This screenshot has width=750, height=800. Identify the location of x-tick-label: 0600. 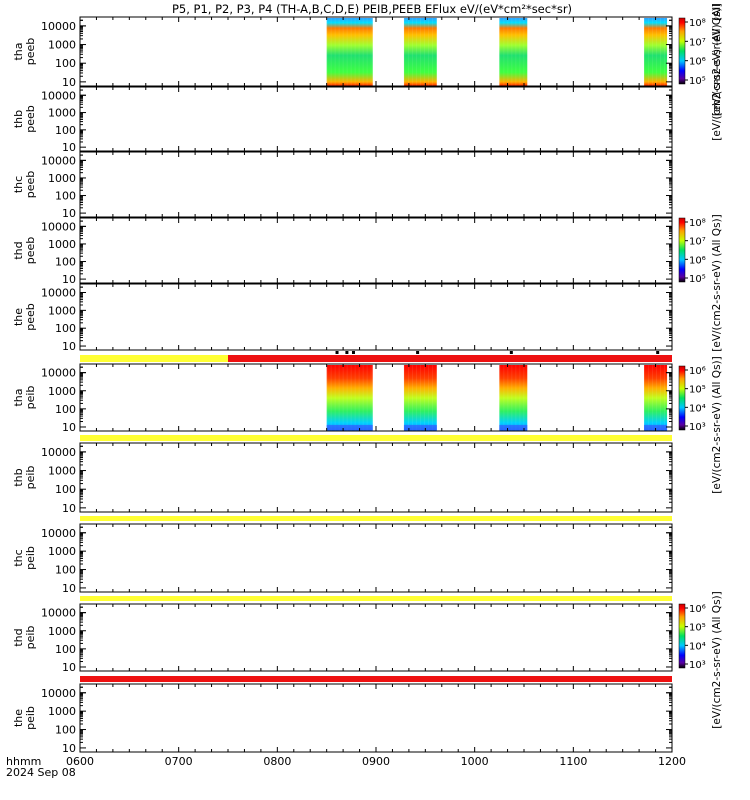
(80, 761).